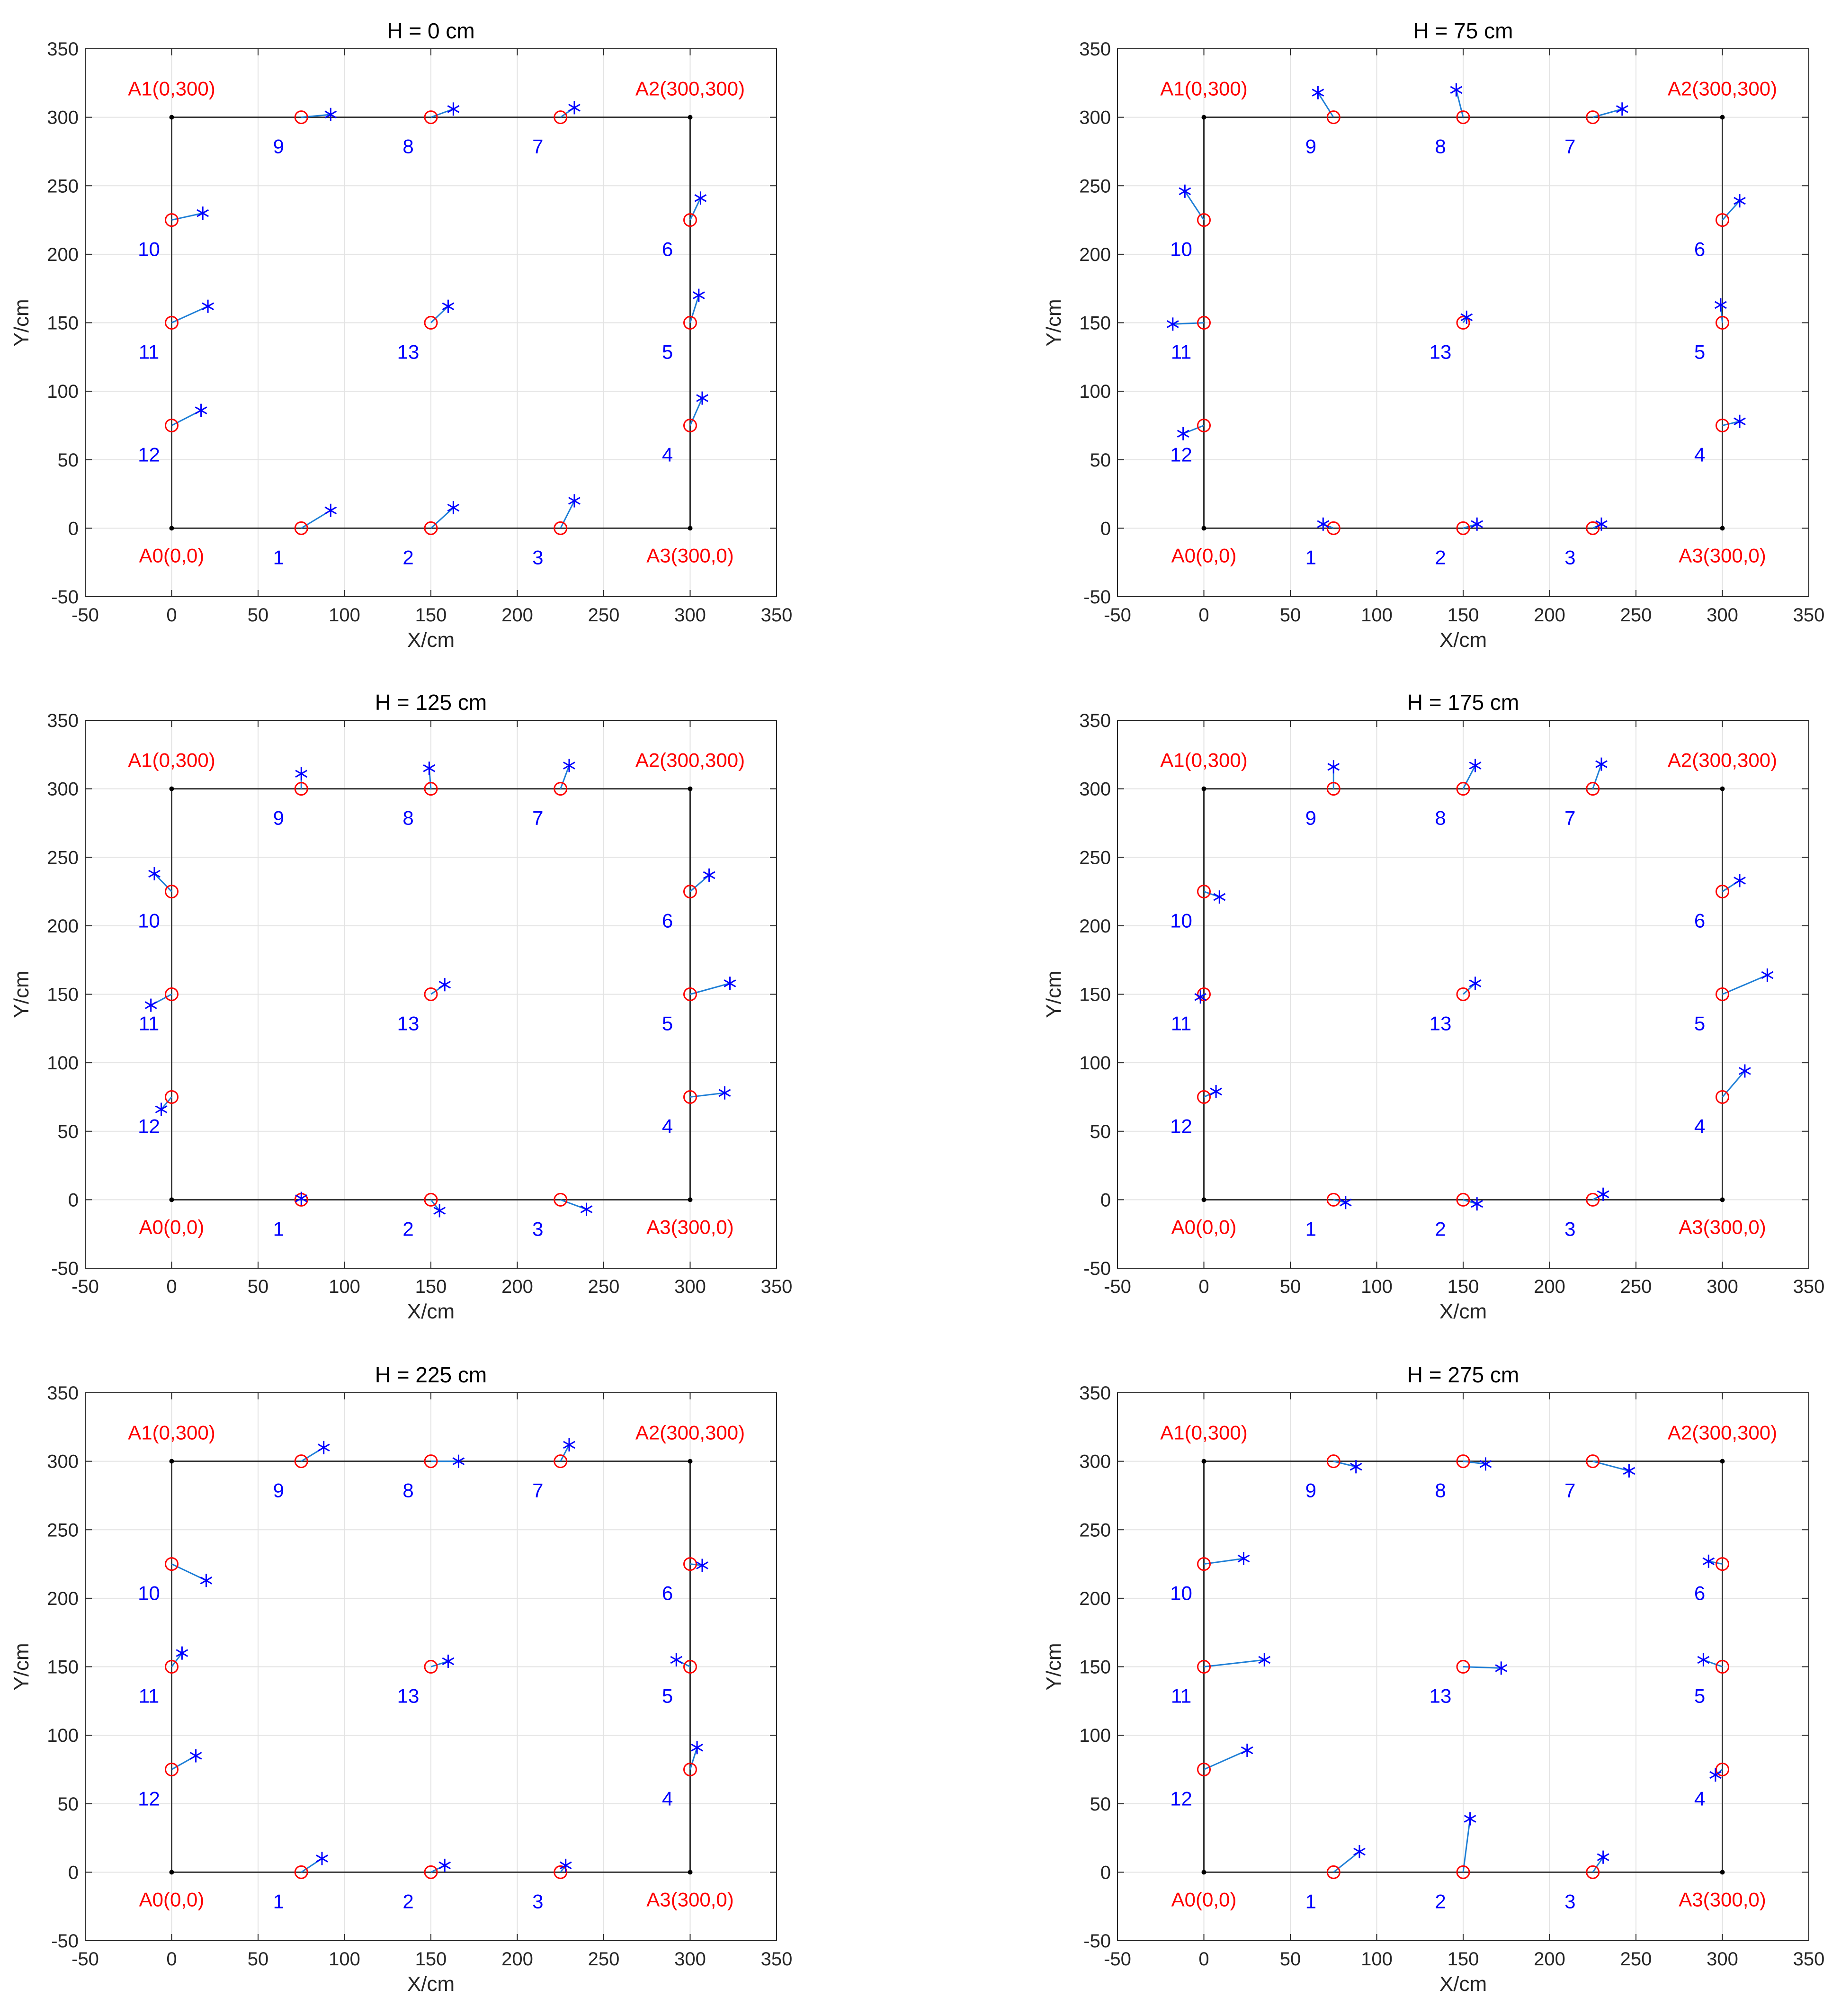  I want to click on anchor-label: A1(0,300), so click(1203, 1433).